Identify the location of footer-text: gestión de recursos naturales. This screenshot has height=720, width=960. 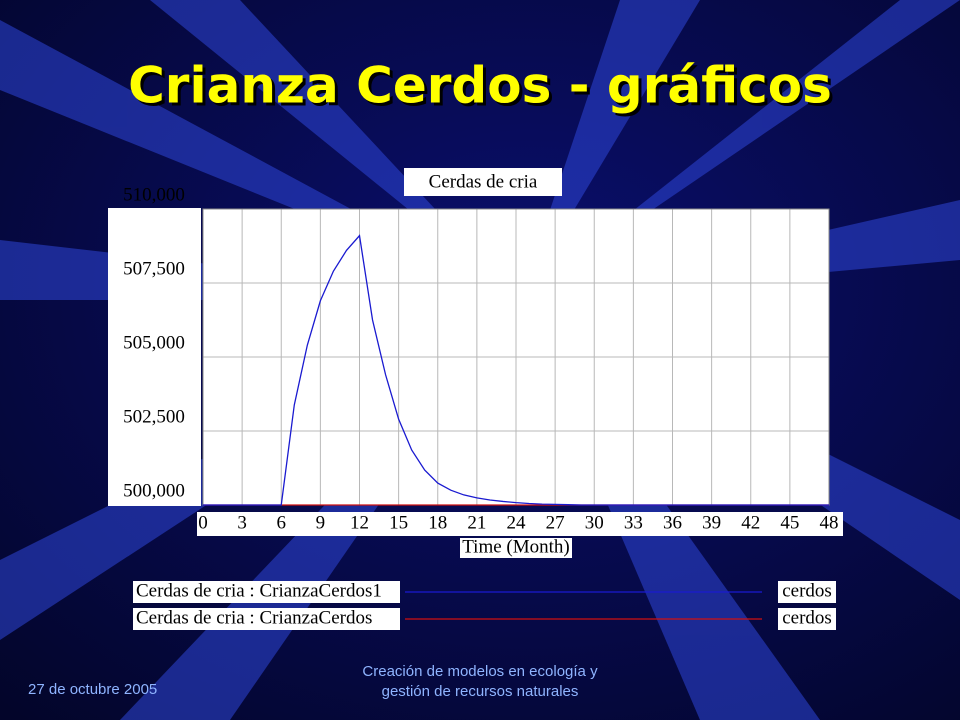
(480, 691).